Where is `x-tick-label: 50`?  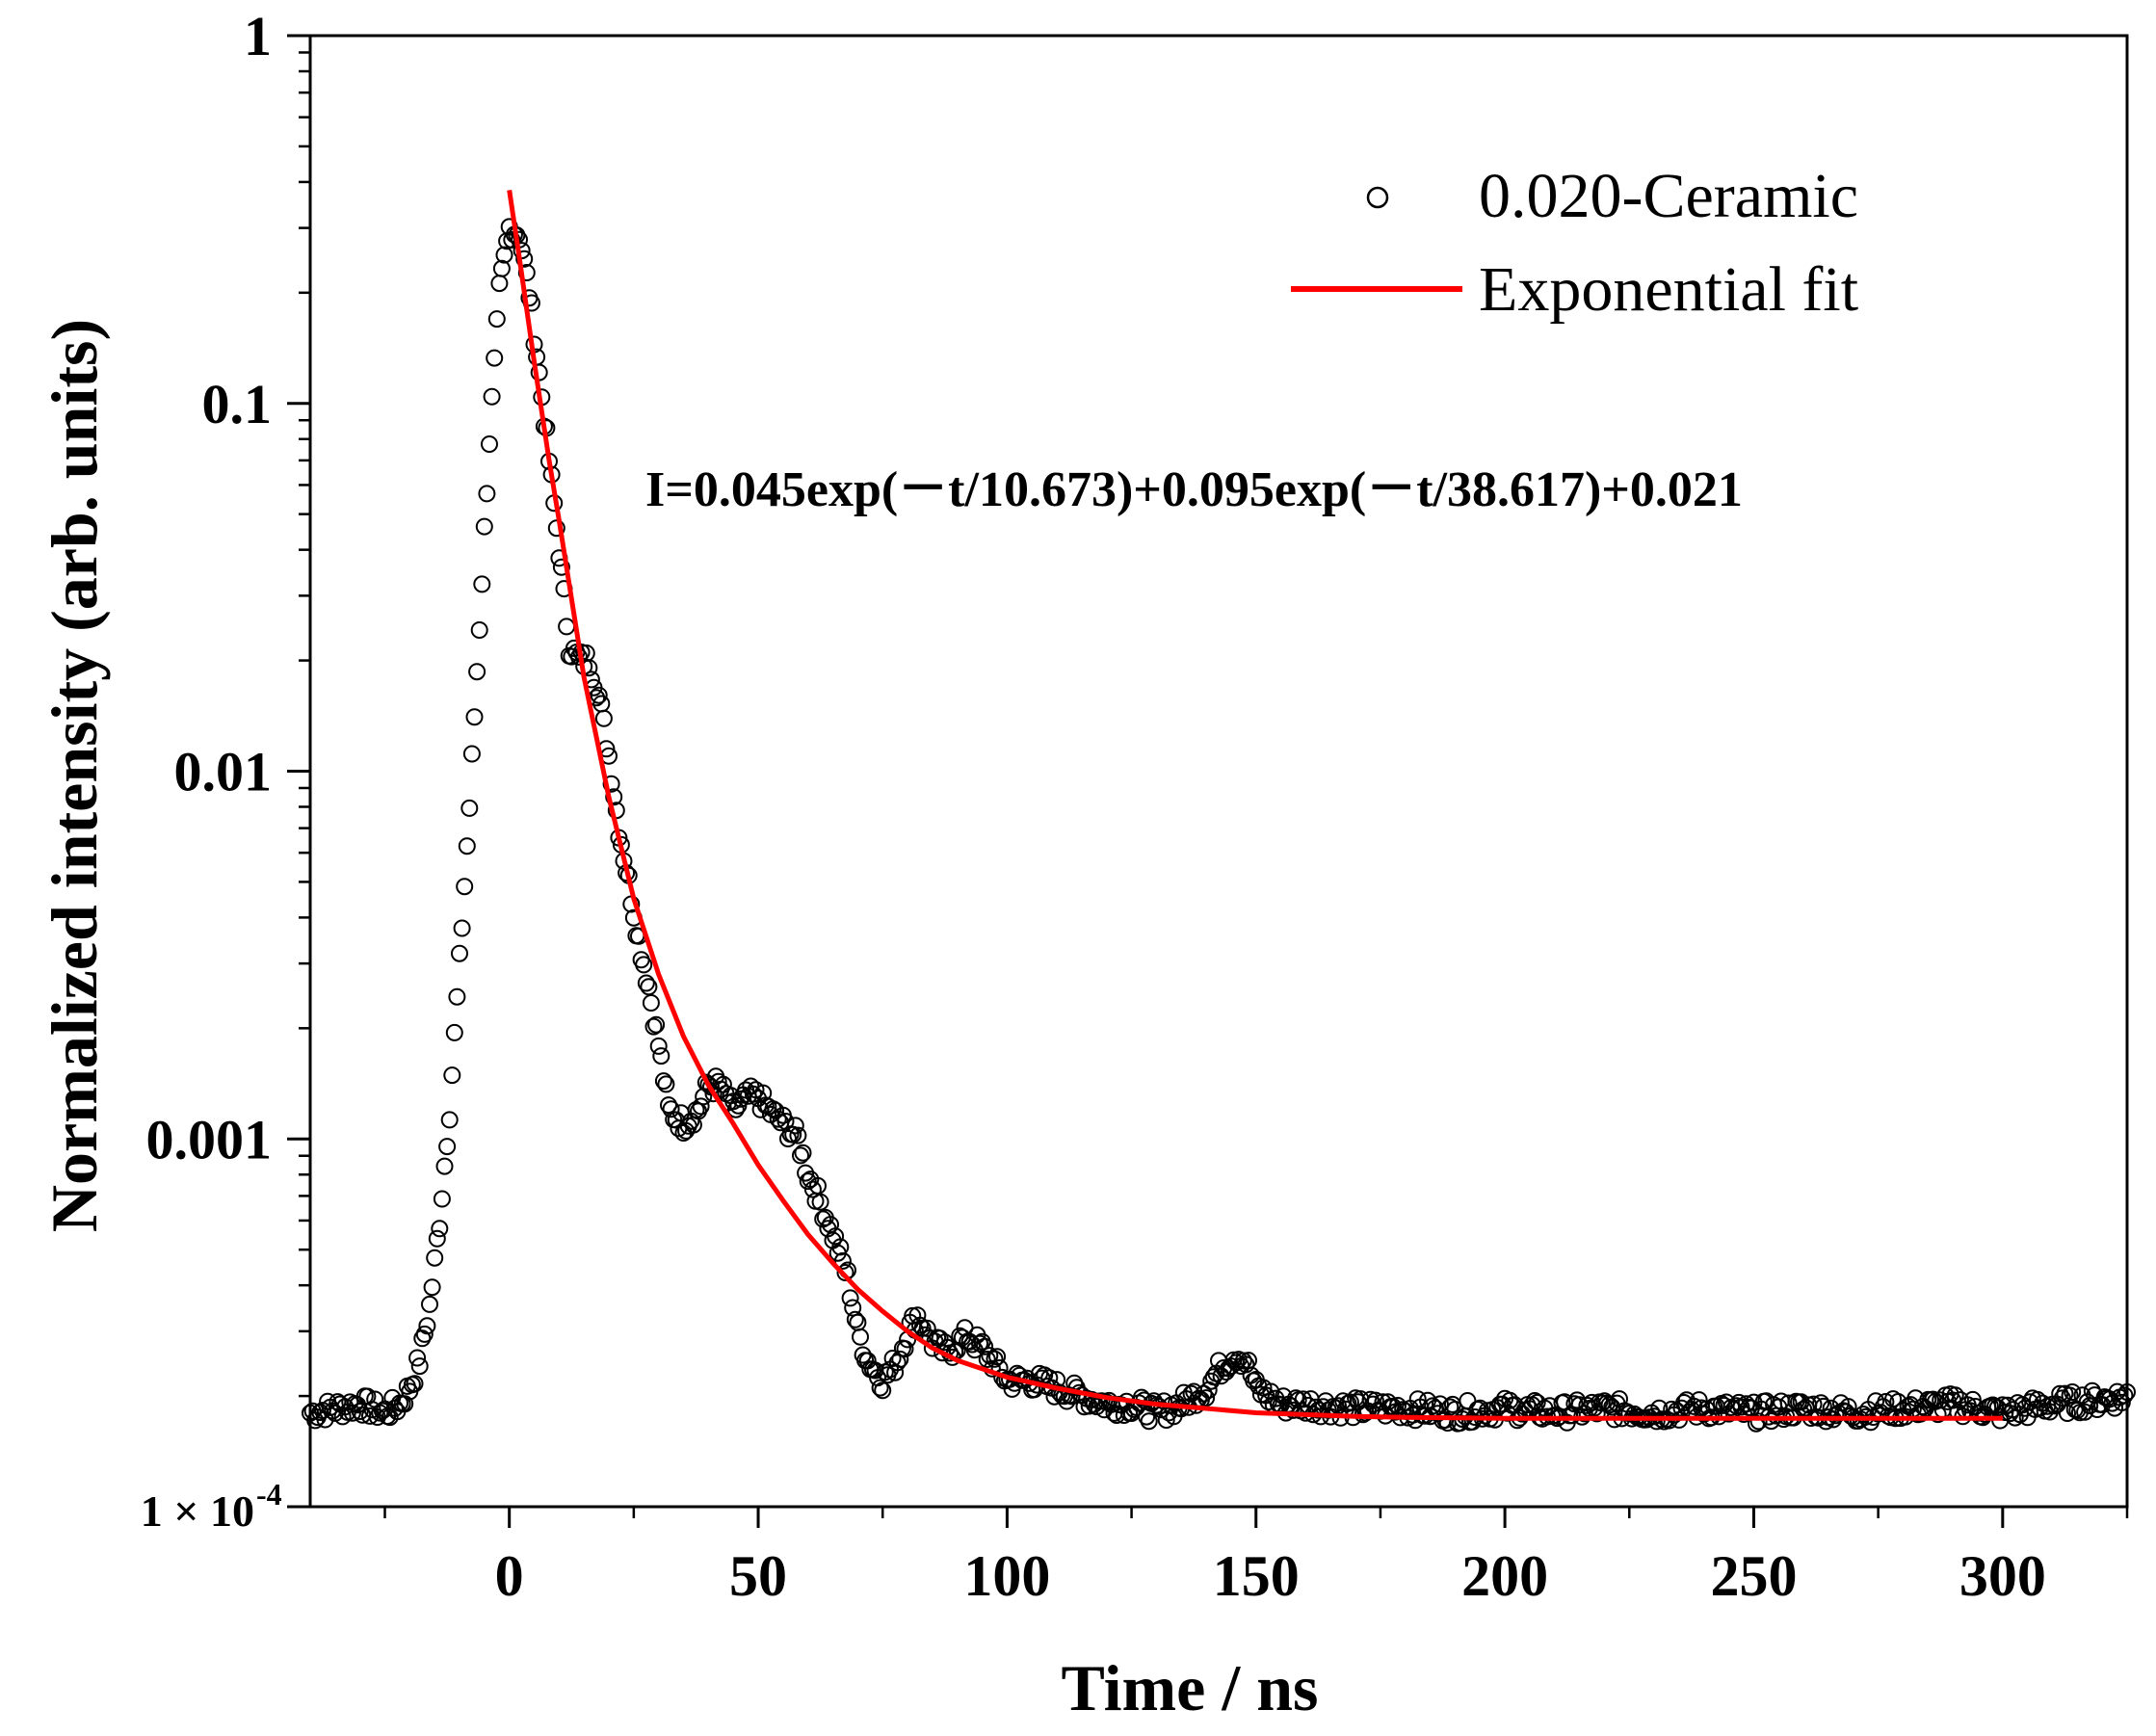 x-tick-label: 50 is located at coordinates (758, 1576).